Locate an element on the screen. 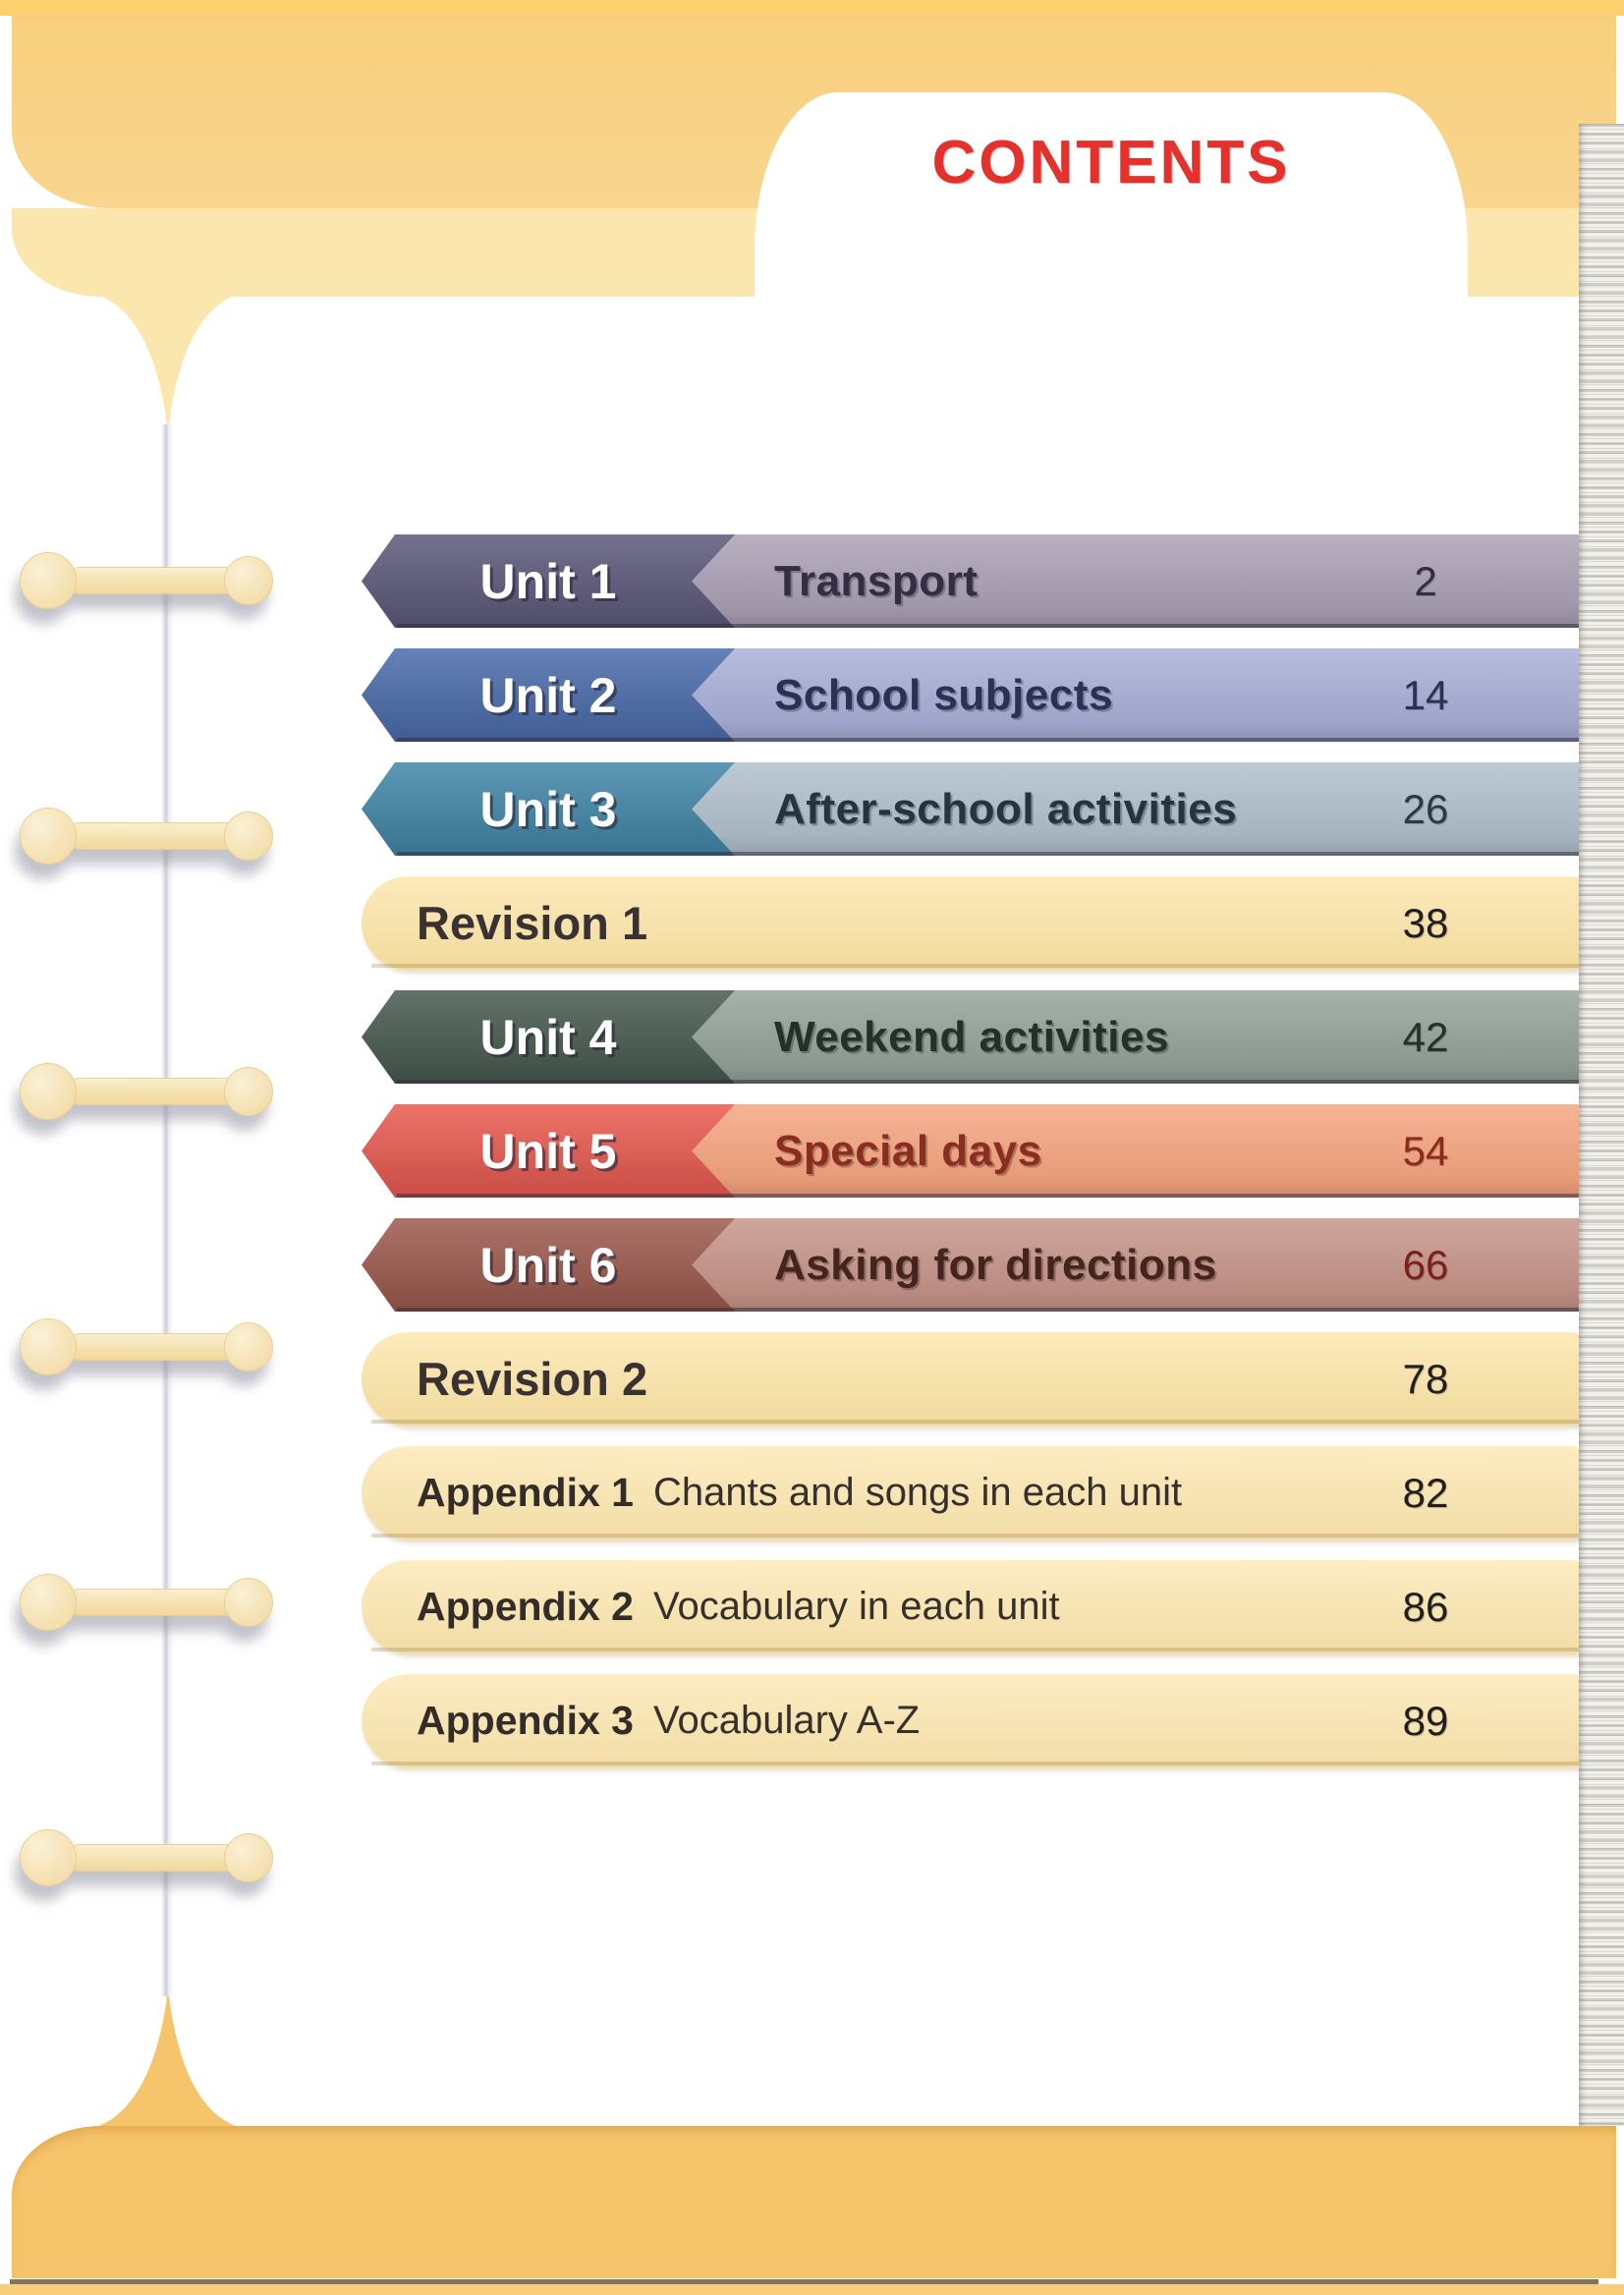  book-bottom-edge-line is located at coordinates (804, 2282).